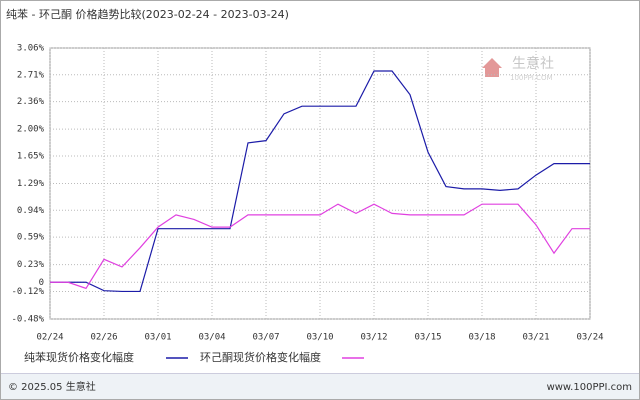 The width and height of the screenshot is (640, 400). Describe the element at coordinates (27, 292) in the screenshot. I see `y-tick-label: -0.12%` at that location.